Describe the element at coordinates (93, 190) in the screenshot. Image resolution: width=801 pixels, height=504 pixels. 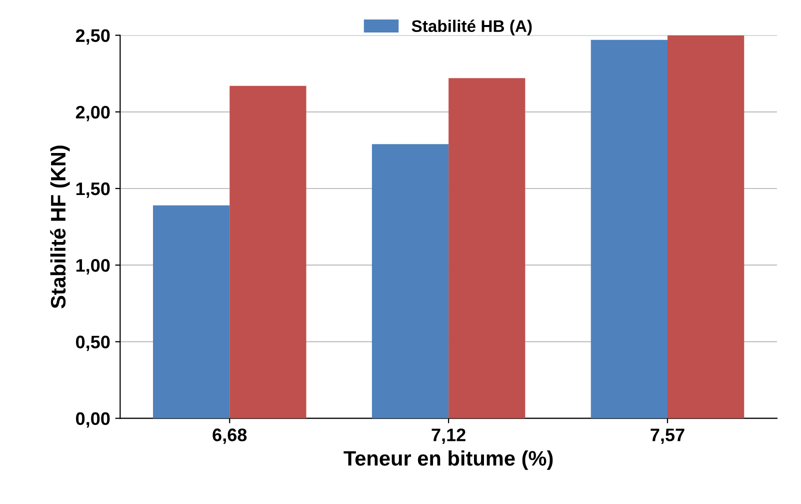
I see `y-tick-label: 1,50` at that location.